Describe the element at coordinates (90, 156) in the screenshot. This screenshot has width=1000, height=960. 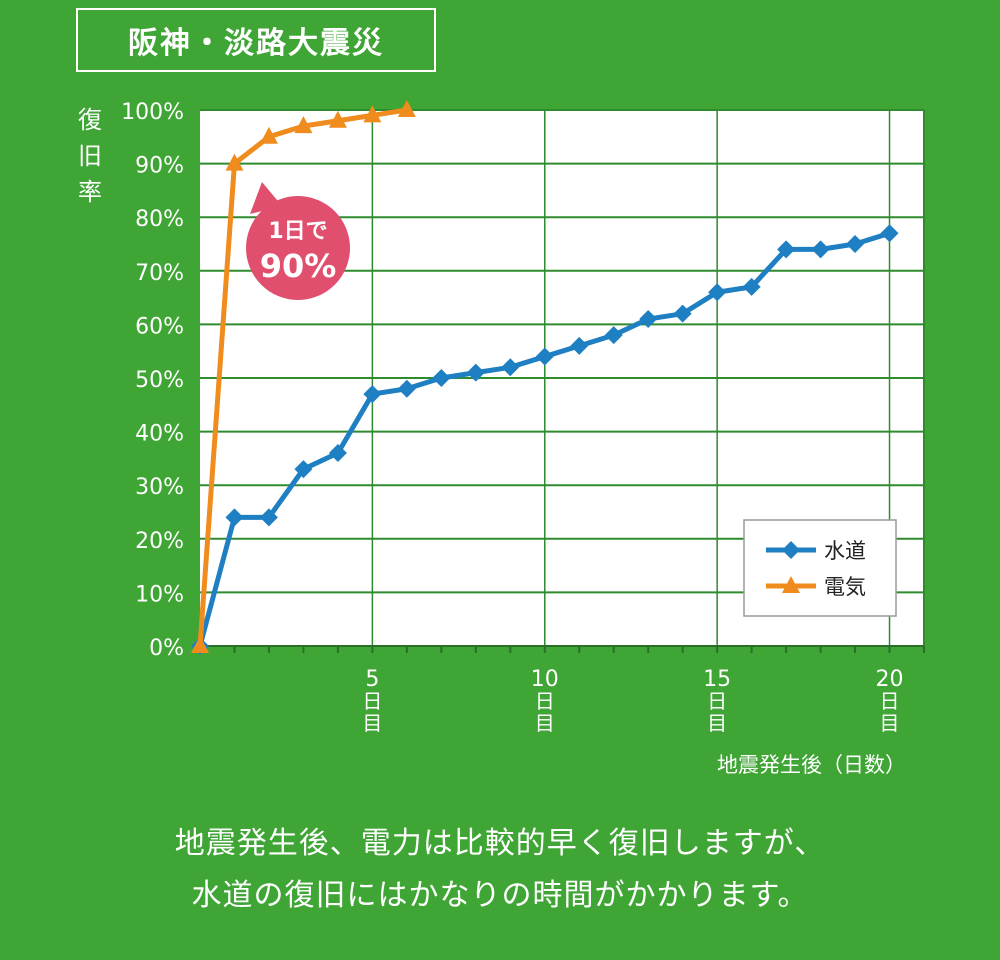
I see `y-axis-label-char: 旧` at that location.